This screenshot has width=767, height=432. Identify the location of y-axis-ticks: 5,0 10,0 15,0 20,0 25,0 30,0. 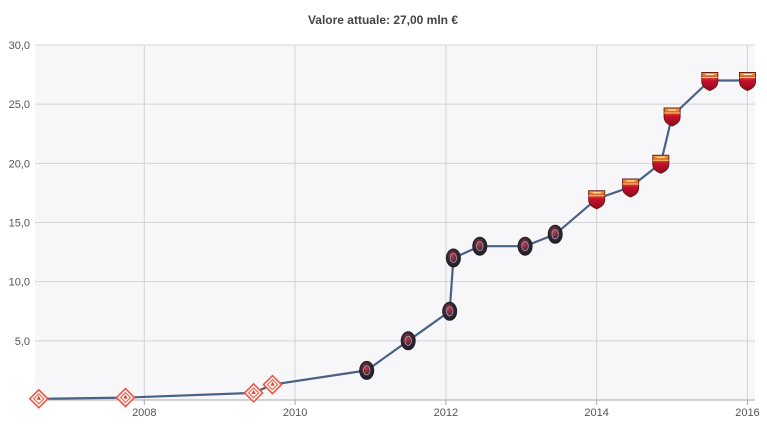
(19, 194).